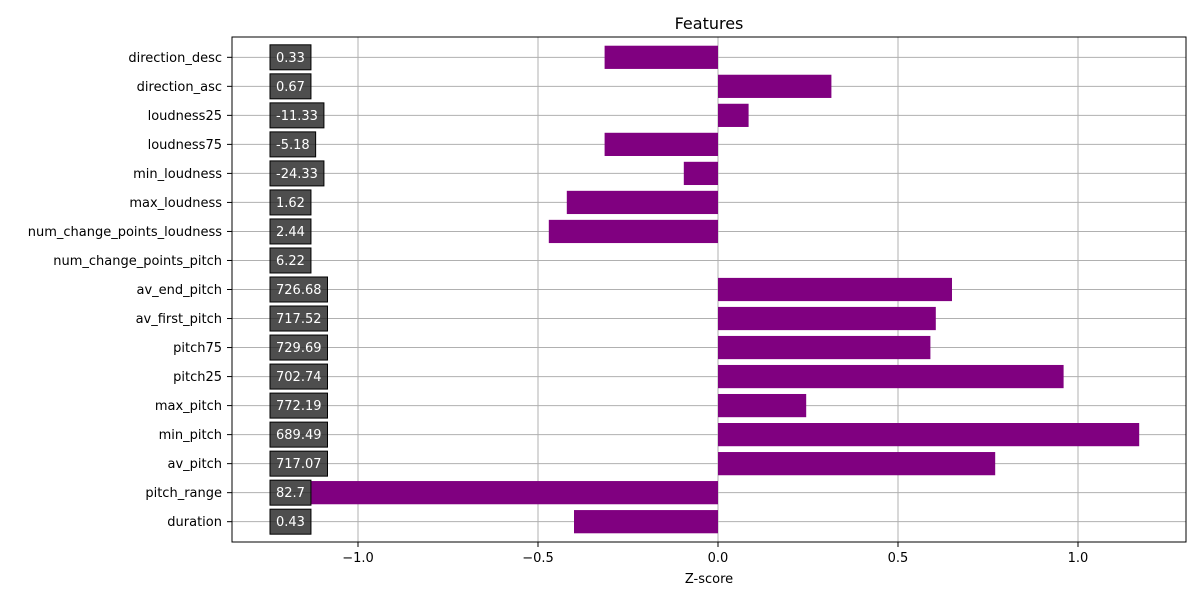 The width and height of the screenshot is (1200, 600). Describe the element at coordinates (179, 87) in the screenshot. I see `y-tick-label: direction_asc` at that location.